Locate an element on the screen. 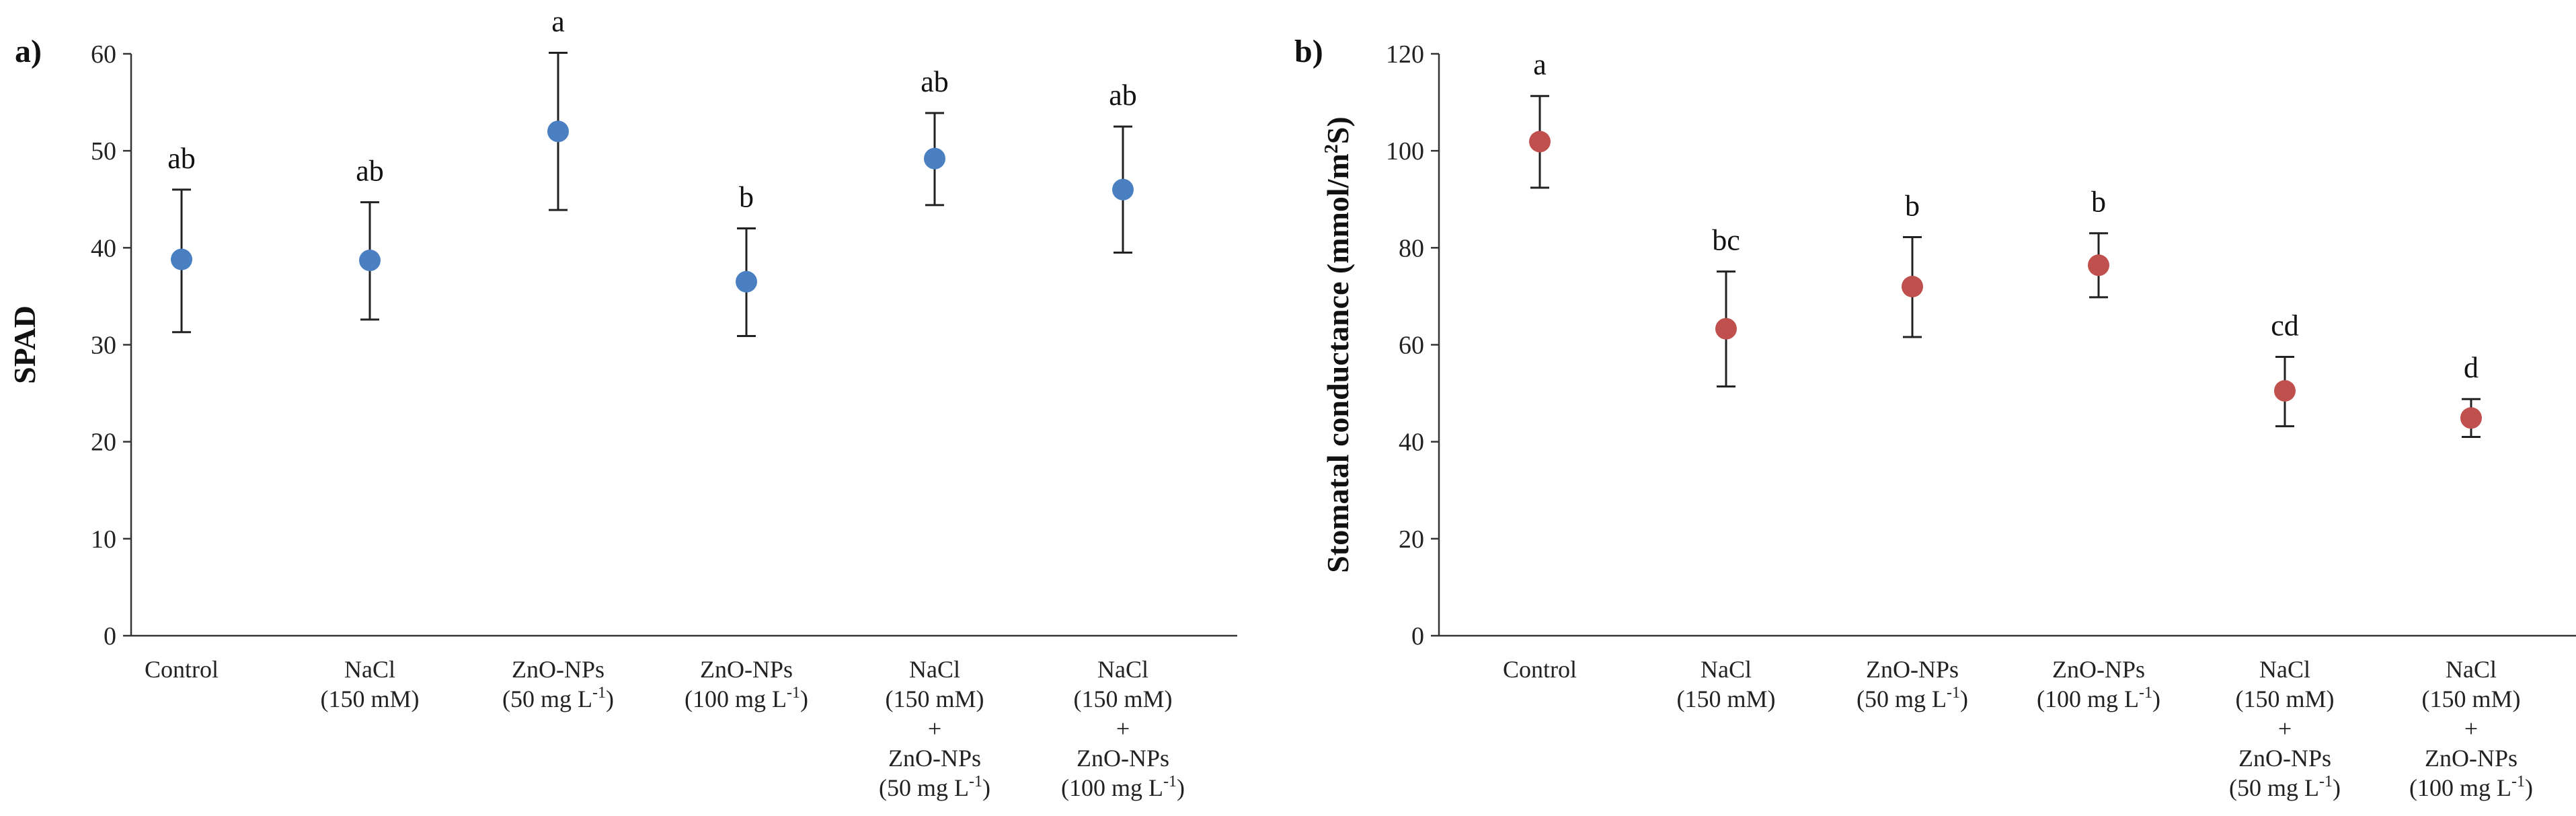  significance-letter: d is located at coordinates (2471, 367).